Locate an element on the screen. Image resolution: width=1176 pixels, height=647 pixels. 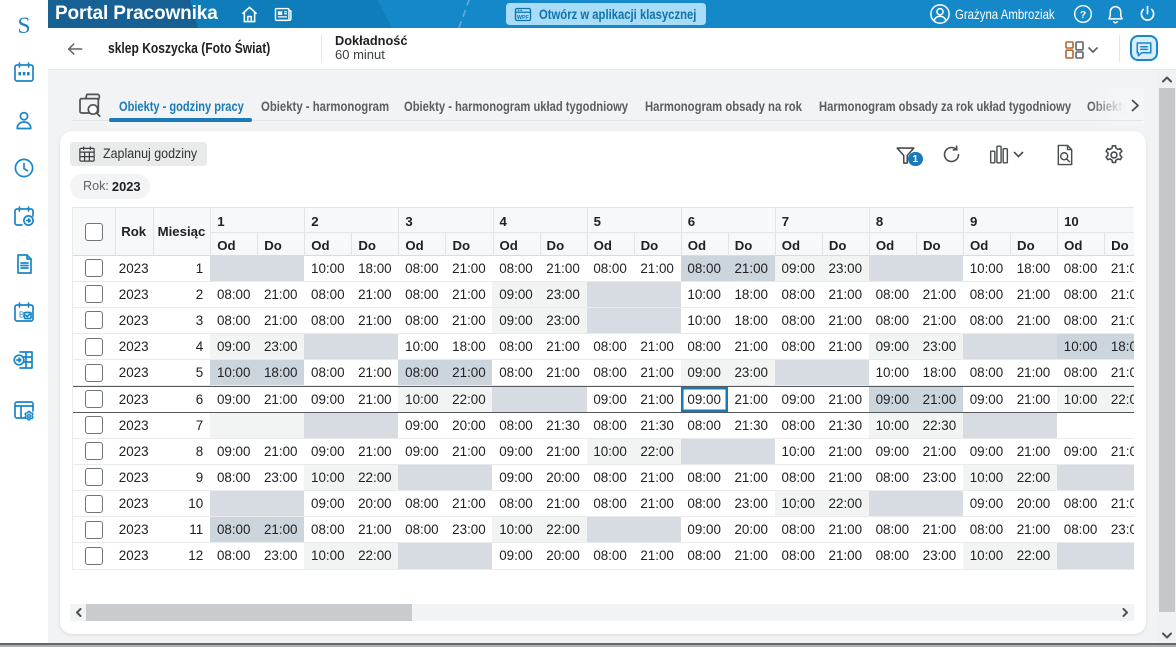
svg-text: WPF is located at coordinates (523, 18).